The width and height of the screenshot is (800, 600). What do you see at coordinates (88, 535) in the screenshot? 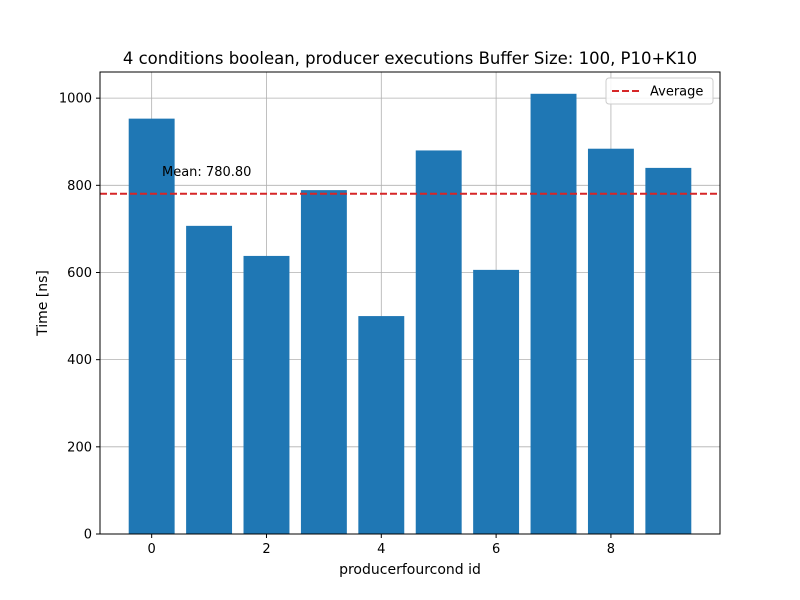
I see `y-tick-label: 0` at bounding box center [88, 535].